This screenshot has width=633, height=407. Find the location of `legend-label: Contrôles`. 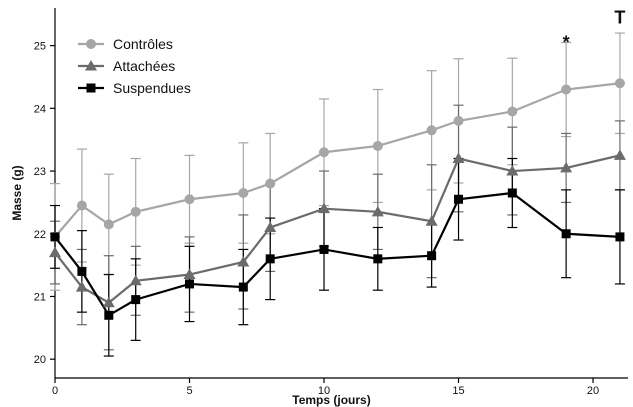

legend-label: Contrôles is located at coordinates (143, 44).